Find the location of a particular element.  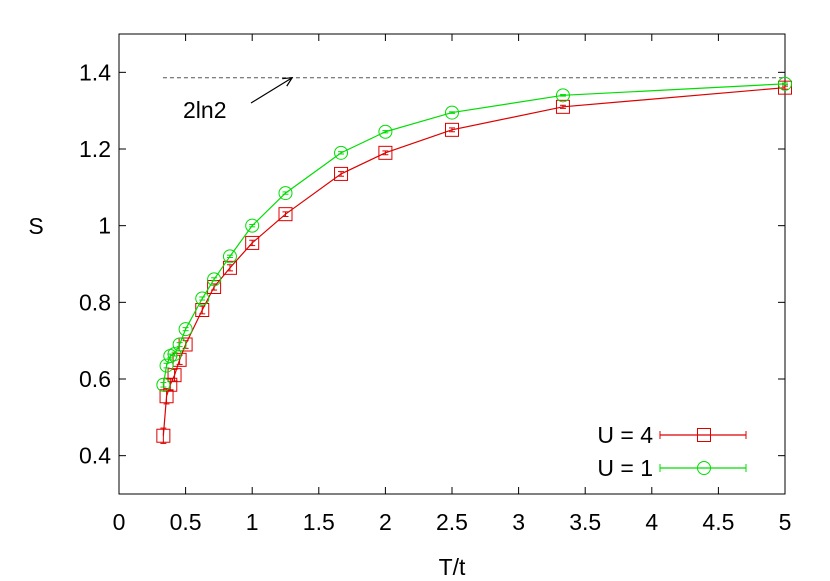

x-tick-label: 4.5 is located at coordinates (718, 522).